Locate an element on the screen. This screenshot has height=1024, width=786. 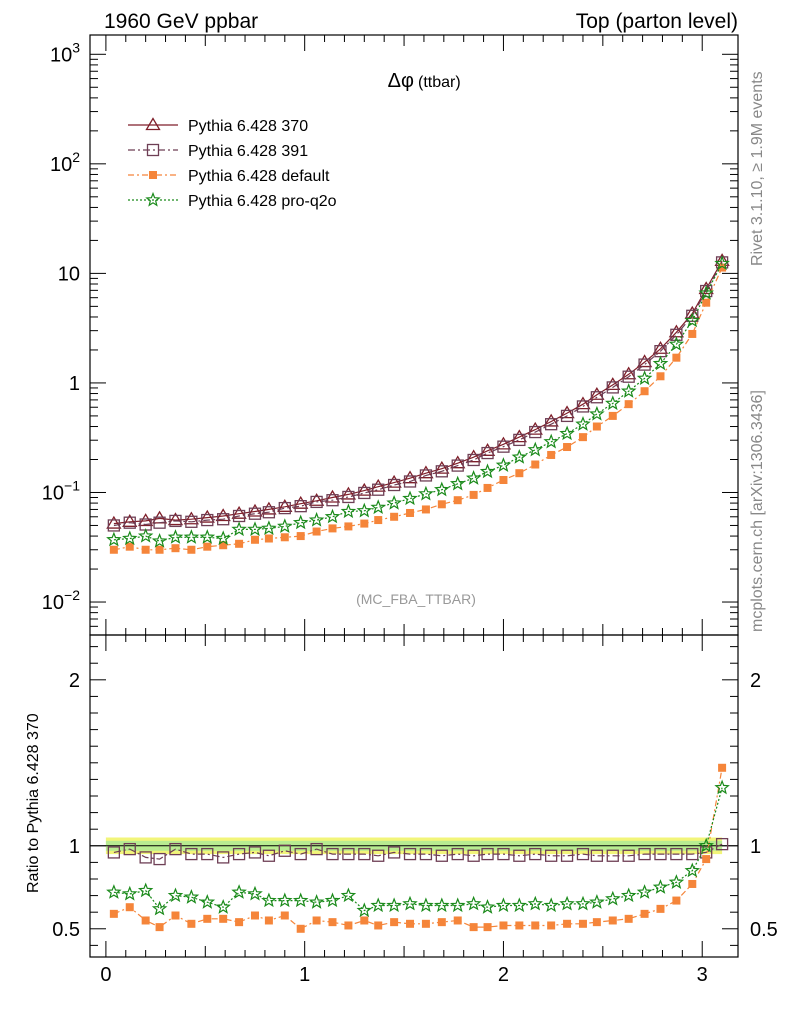
ratio-y-tick-label-right: 2 is located at coordinates (755, 681).